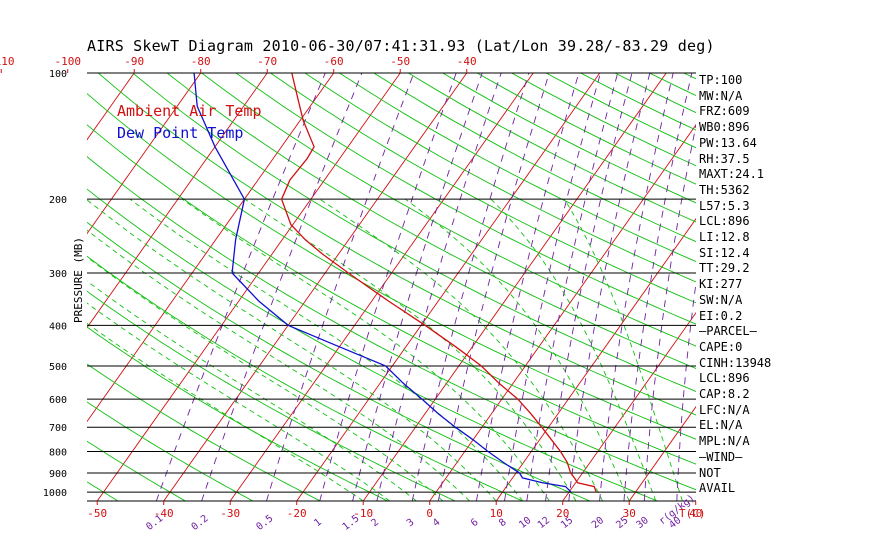  Describe the element at coordinates (267, 61) in the screenshot. I see `top-tick-label: -70` at that location.